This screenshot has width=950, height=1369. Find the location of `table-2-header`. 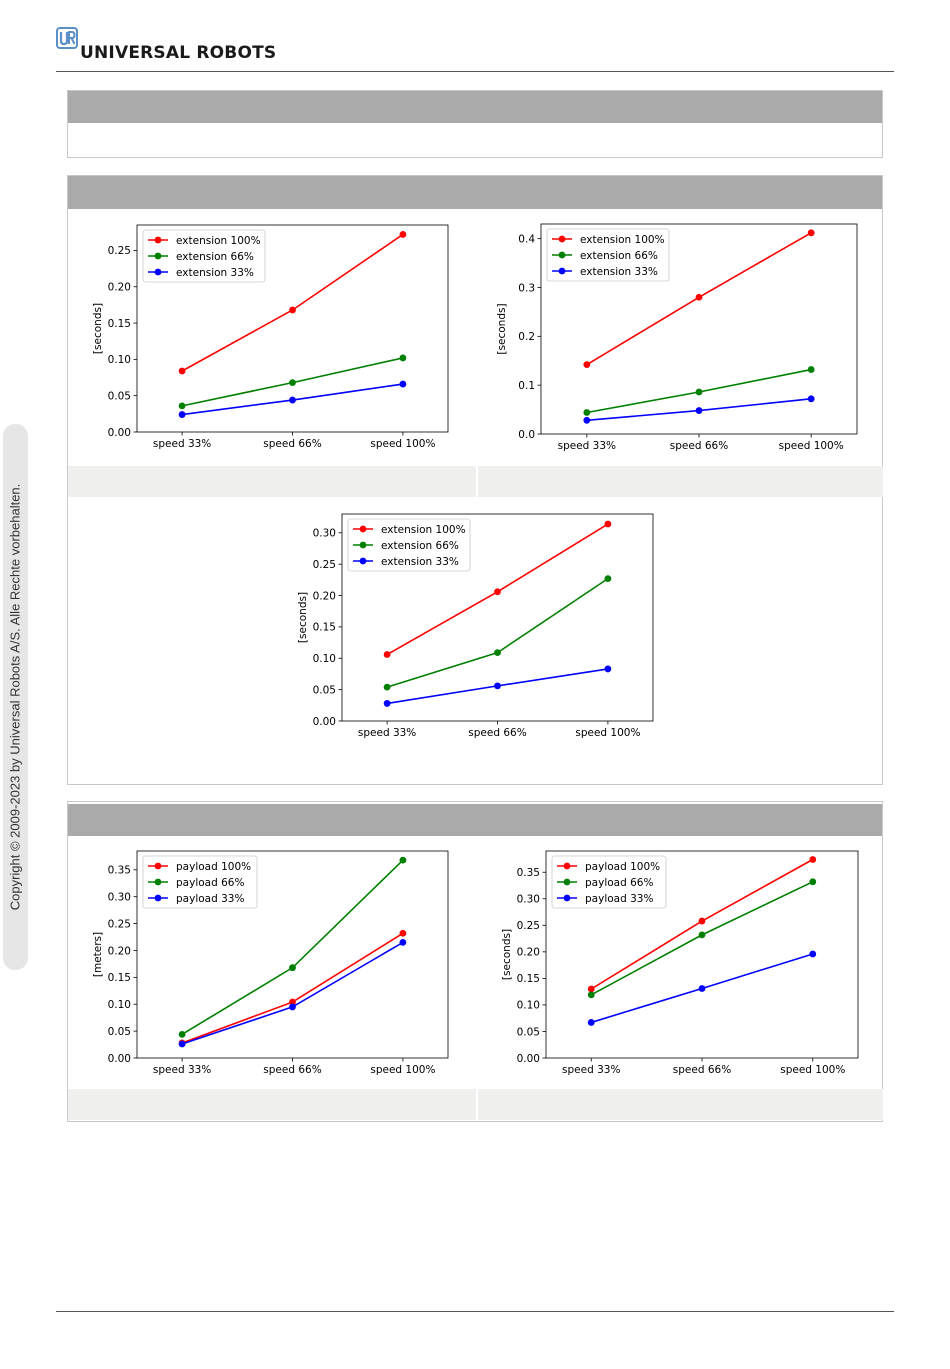

table-2-header is located at coordinates (475, 192).